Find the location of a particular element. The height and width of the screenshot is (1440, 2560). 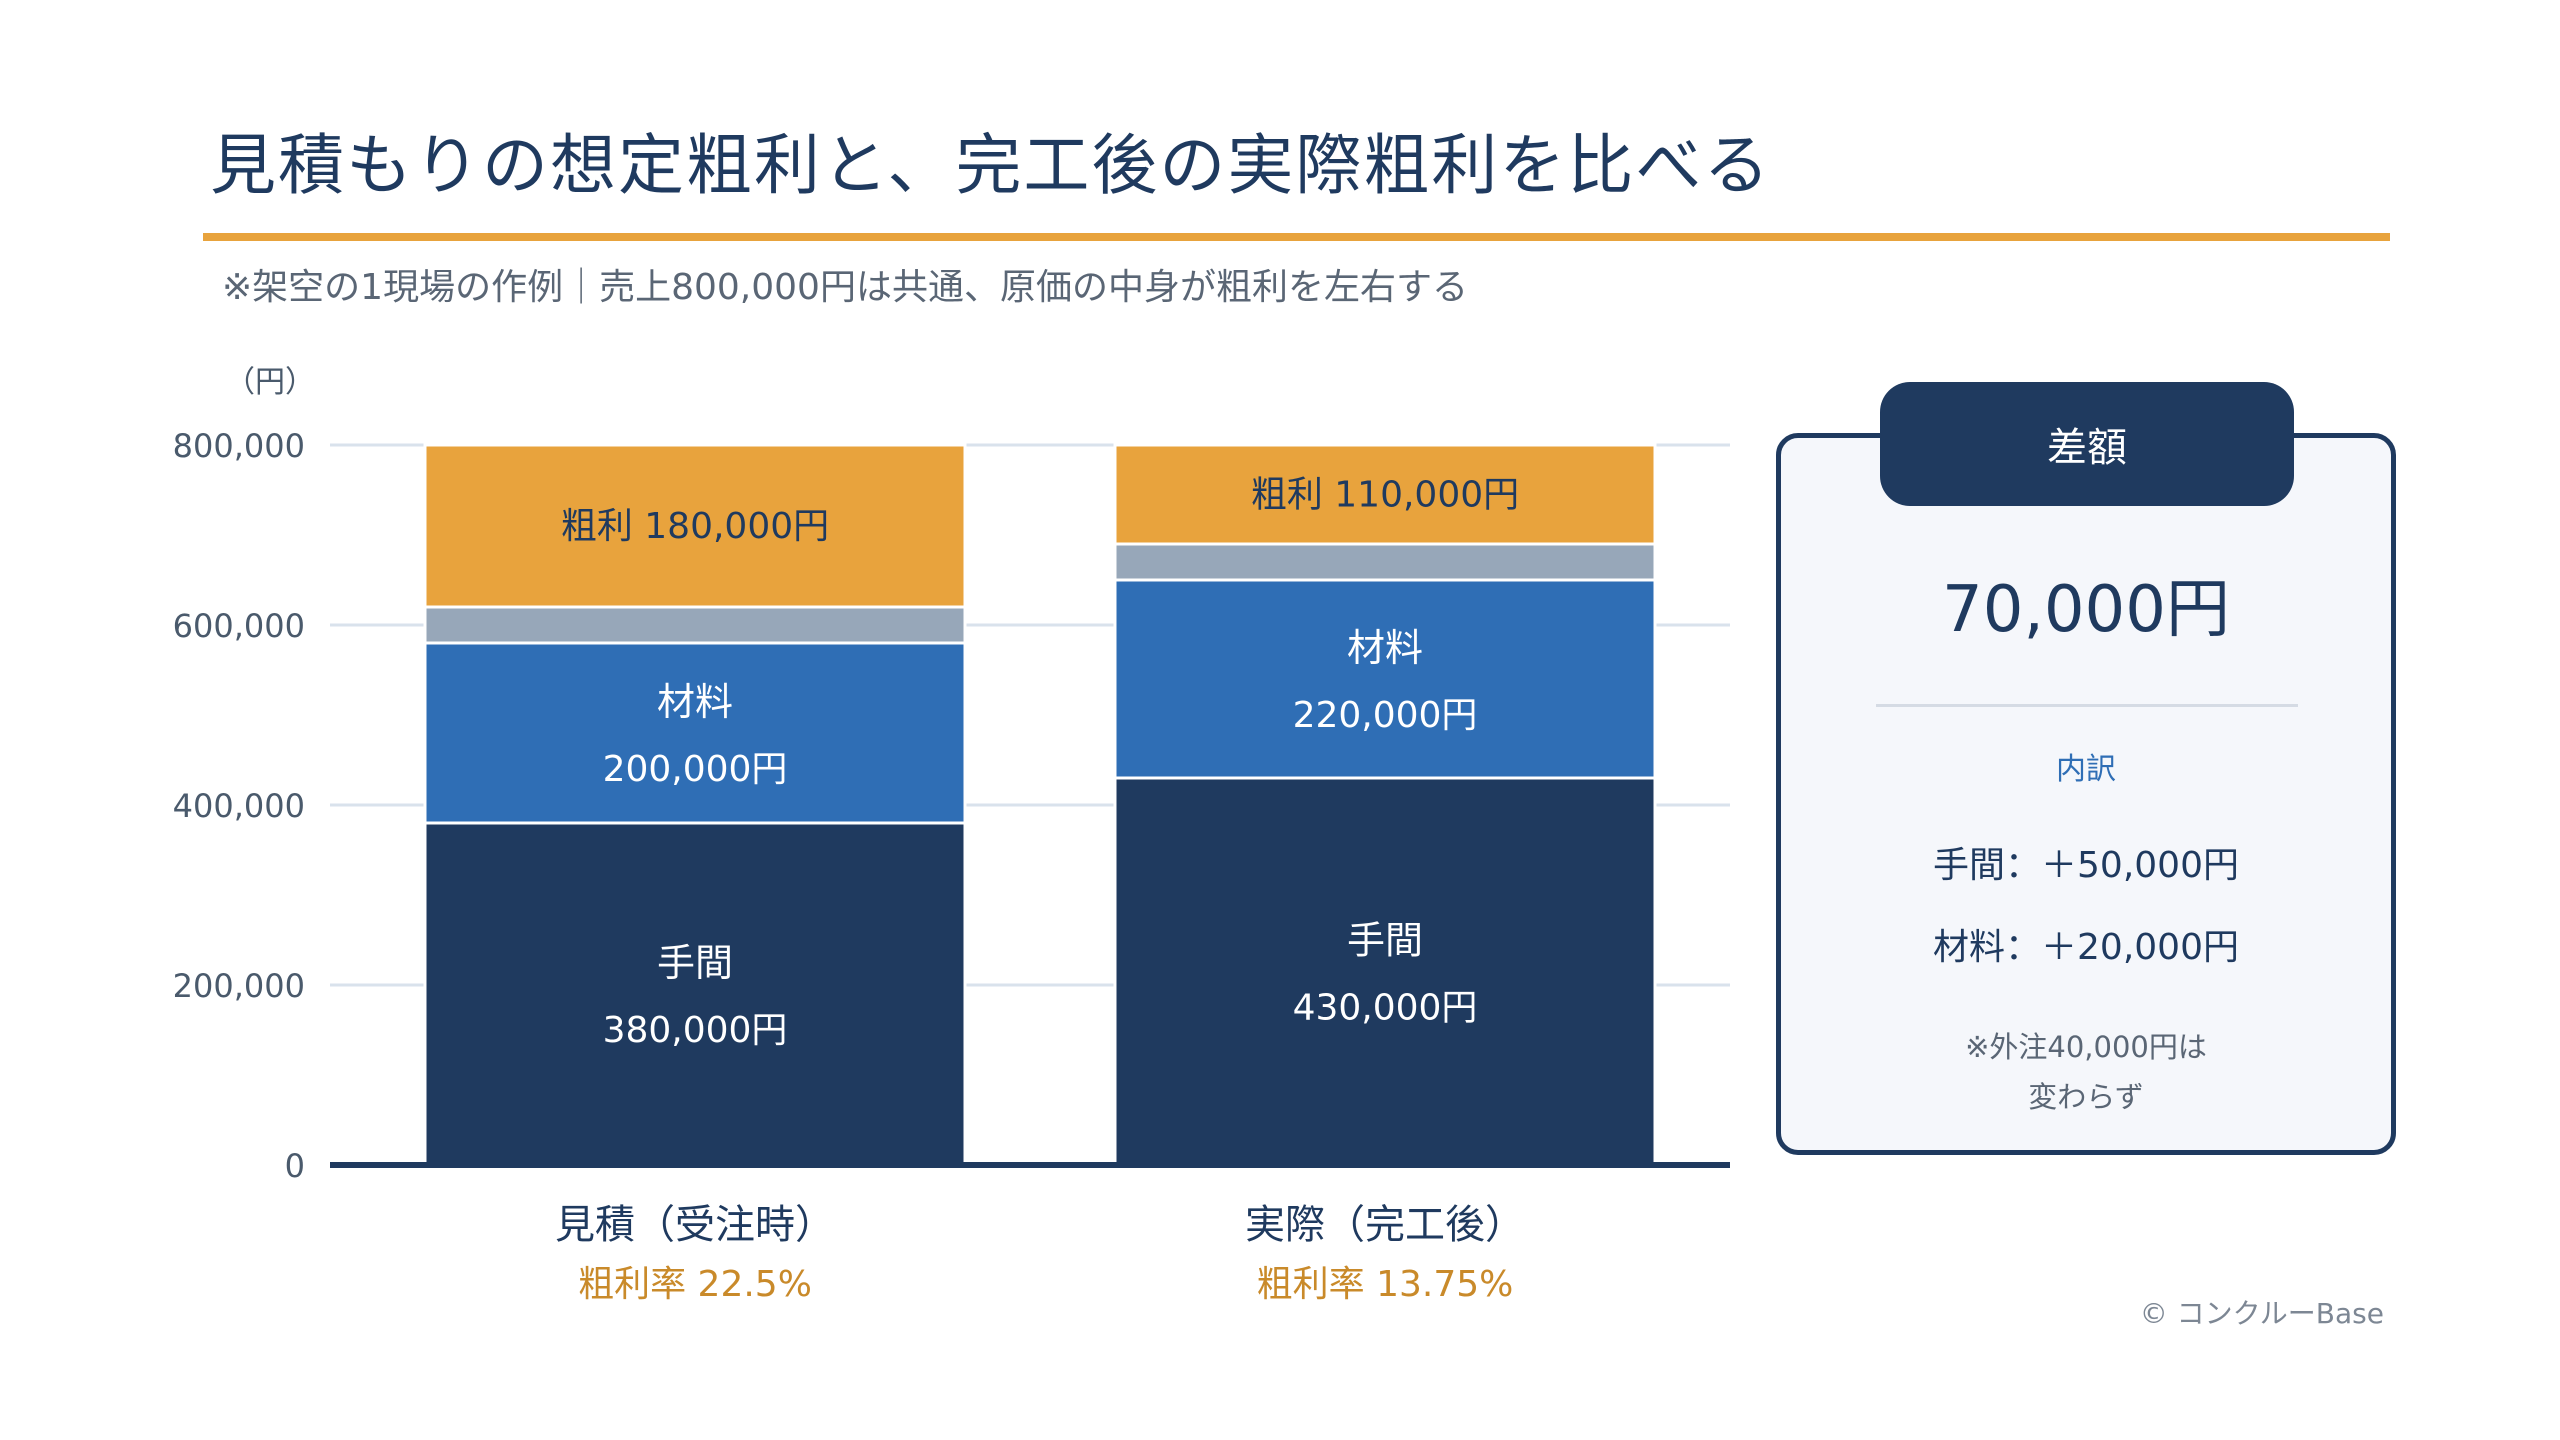

breakdown-note-line2: 変わらず is located at coordinates (2086, 1097).